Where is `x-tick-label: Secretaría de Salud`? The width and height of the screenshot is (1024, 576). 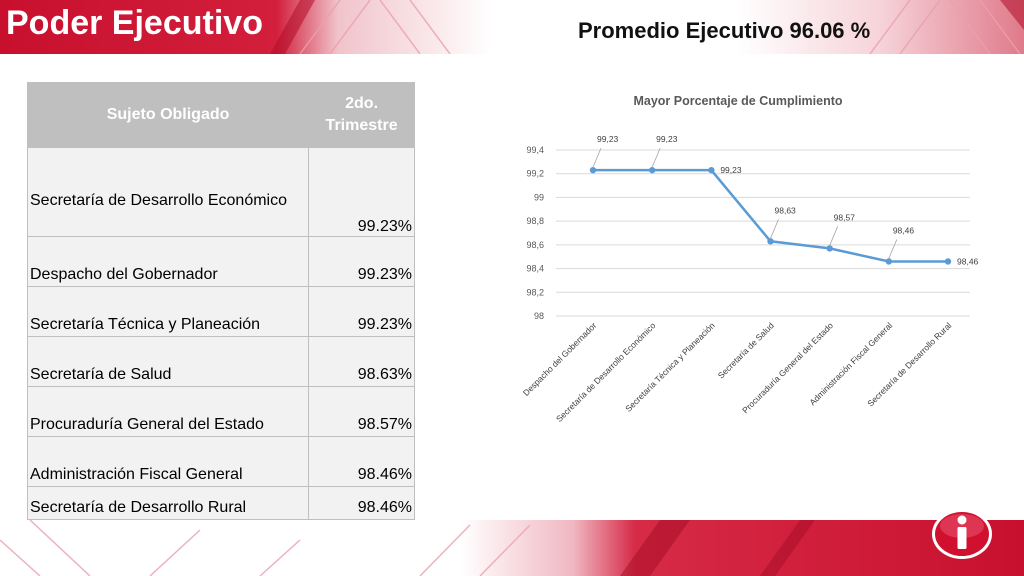 x-tick-label: Secretaría de Salud is located at coordinates (746, 350).